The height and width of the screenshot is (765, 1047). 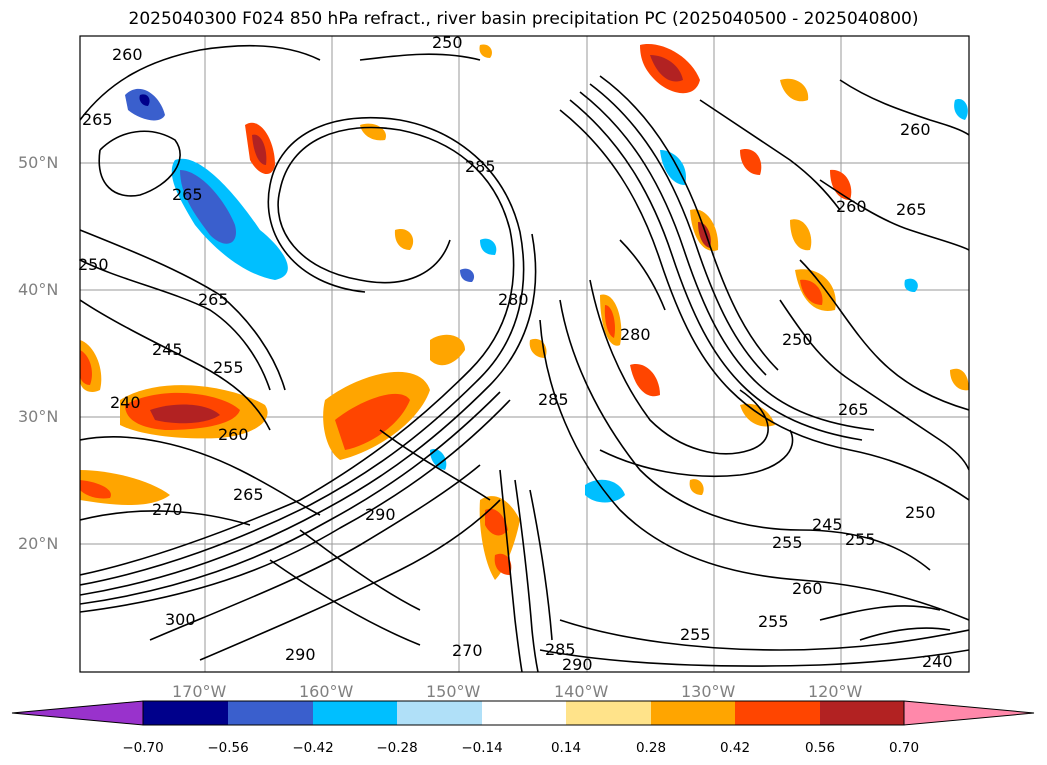 What do you see at coordinates (38, 543) in the screenshot?
I see `lat-label-20n: 20°N` at bounding box center [38, 543].